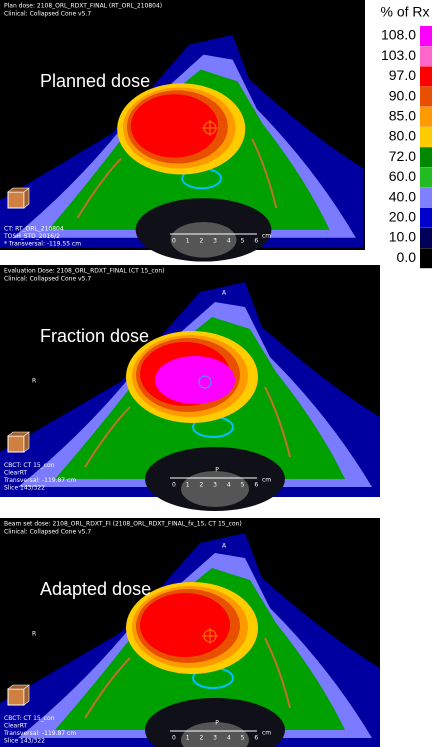  Describe the element at coordinates (402, 217) in the screenshot. I see `legend-label: 20.0` at that location.